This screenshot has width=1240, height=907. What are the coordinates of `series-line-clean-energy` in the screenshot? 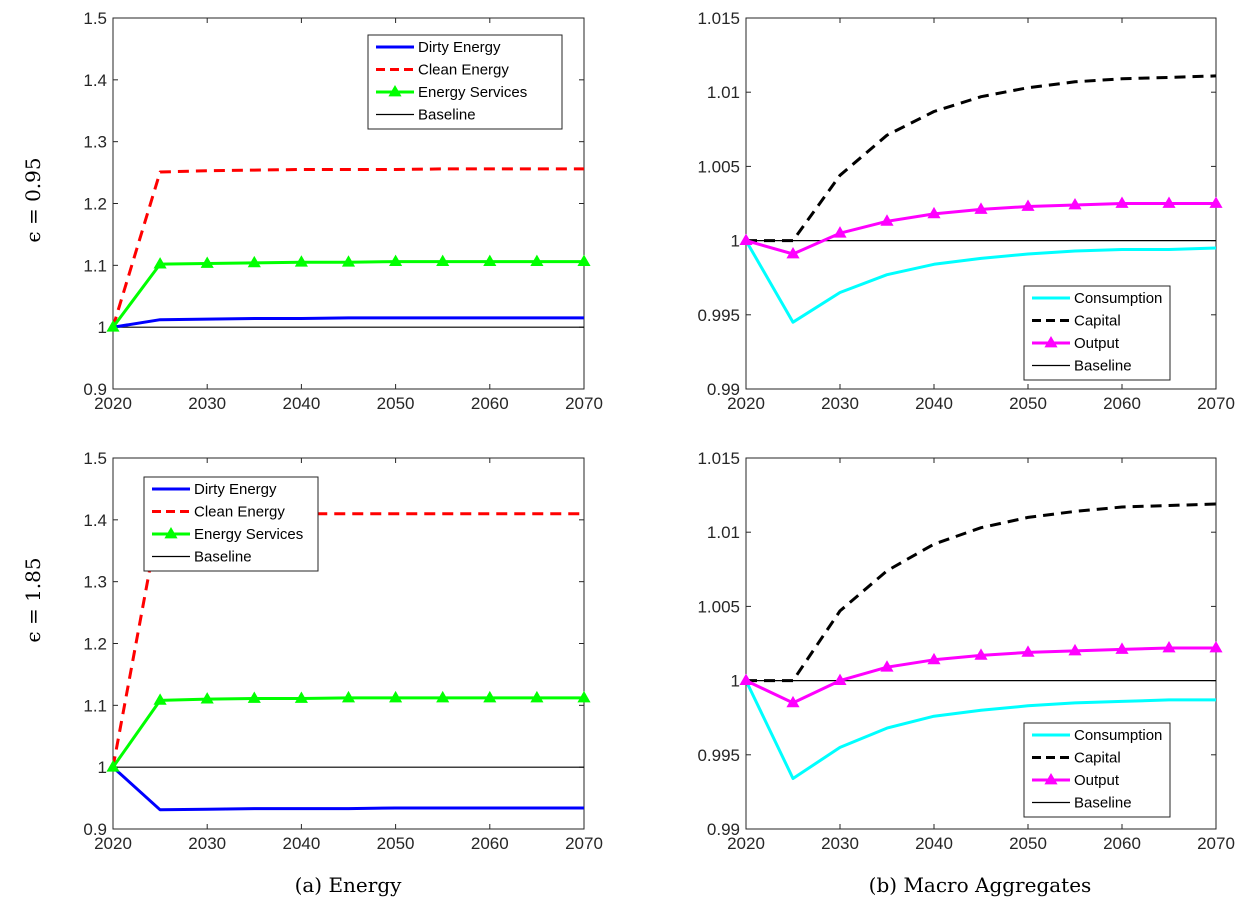 It's located at (347, 247).